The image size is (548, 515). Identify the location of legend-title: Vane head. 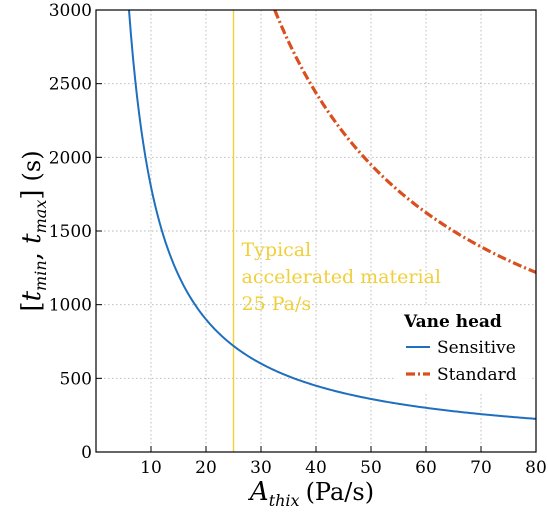
(452, 322).